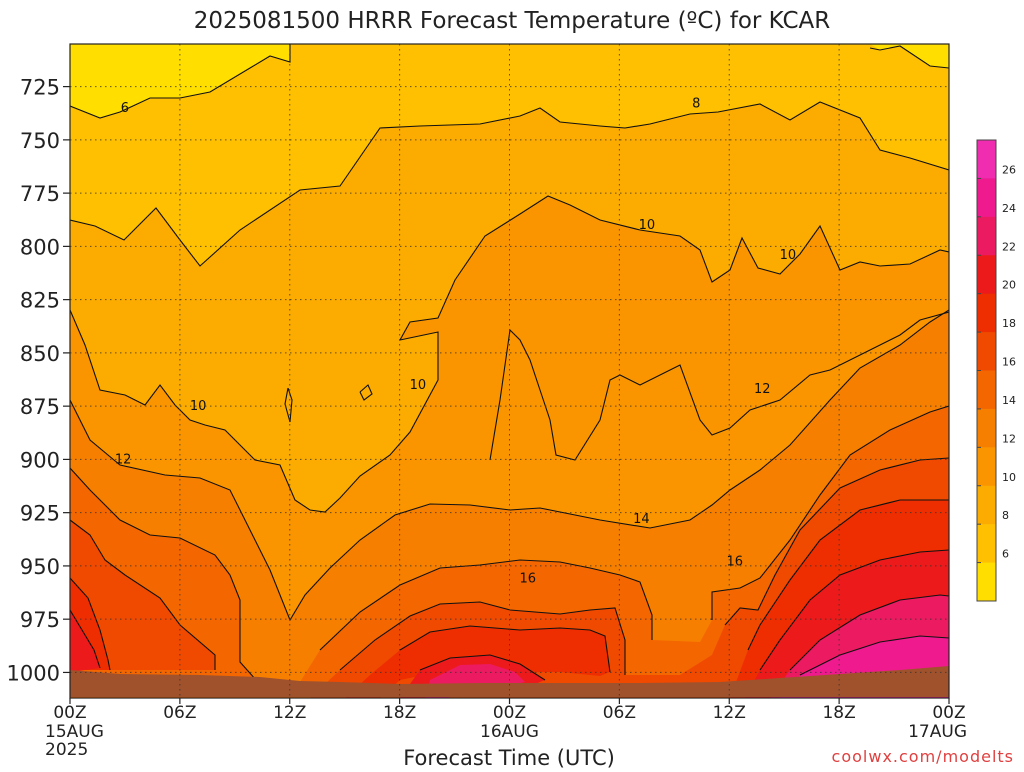  What do you see at coordinates (40, 460) in the screenshot?
I see `y-tick-label: 900` at bounding box center [40, 460].